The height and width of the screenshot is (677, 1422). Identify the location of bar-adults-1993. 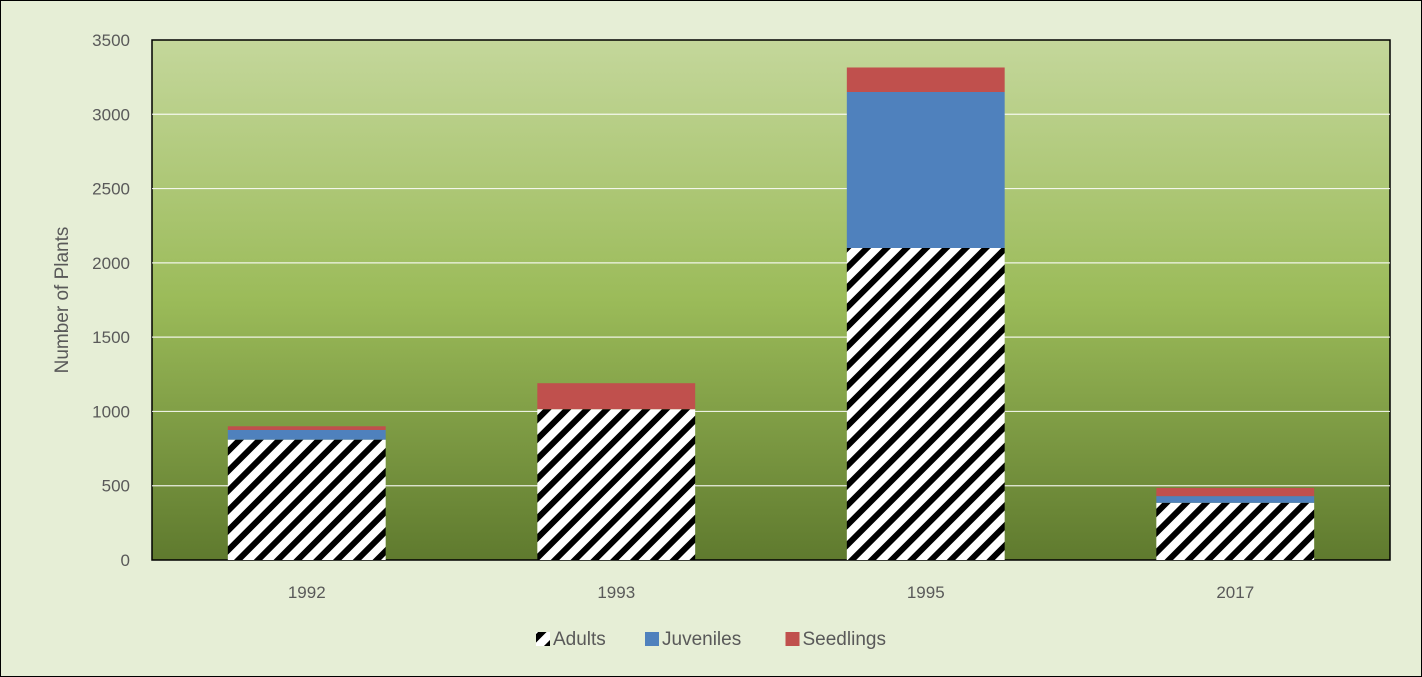
(616, 484).